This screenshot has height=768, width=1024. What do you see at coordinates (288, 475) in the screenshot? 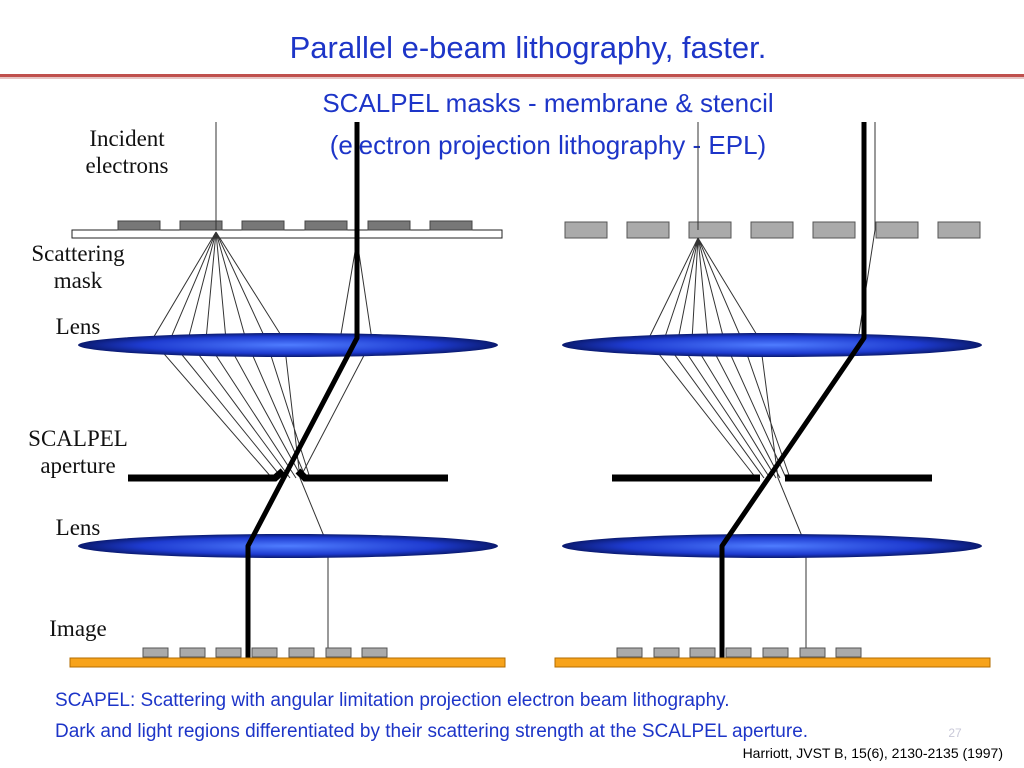
I see `aperture` at bounding box center [288, 475].